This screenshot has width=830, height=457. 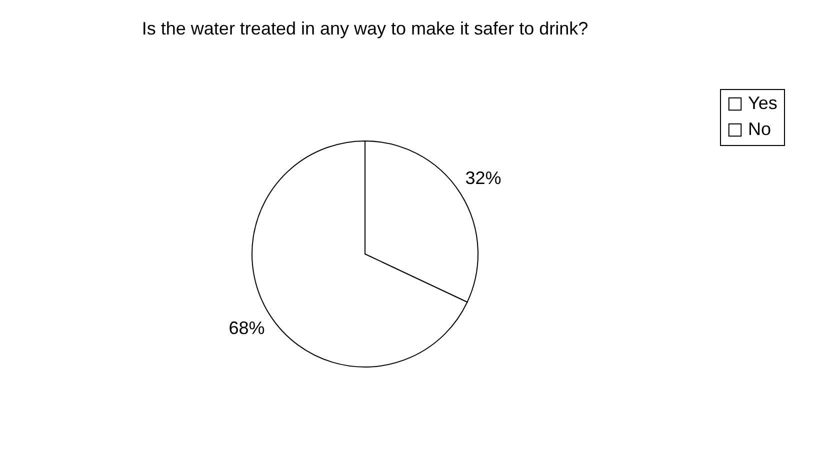 What do you see at coordinates (763, 103) in the screenshot?
I see `legend-label: Yes` at bounding box center [763, 103].